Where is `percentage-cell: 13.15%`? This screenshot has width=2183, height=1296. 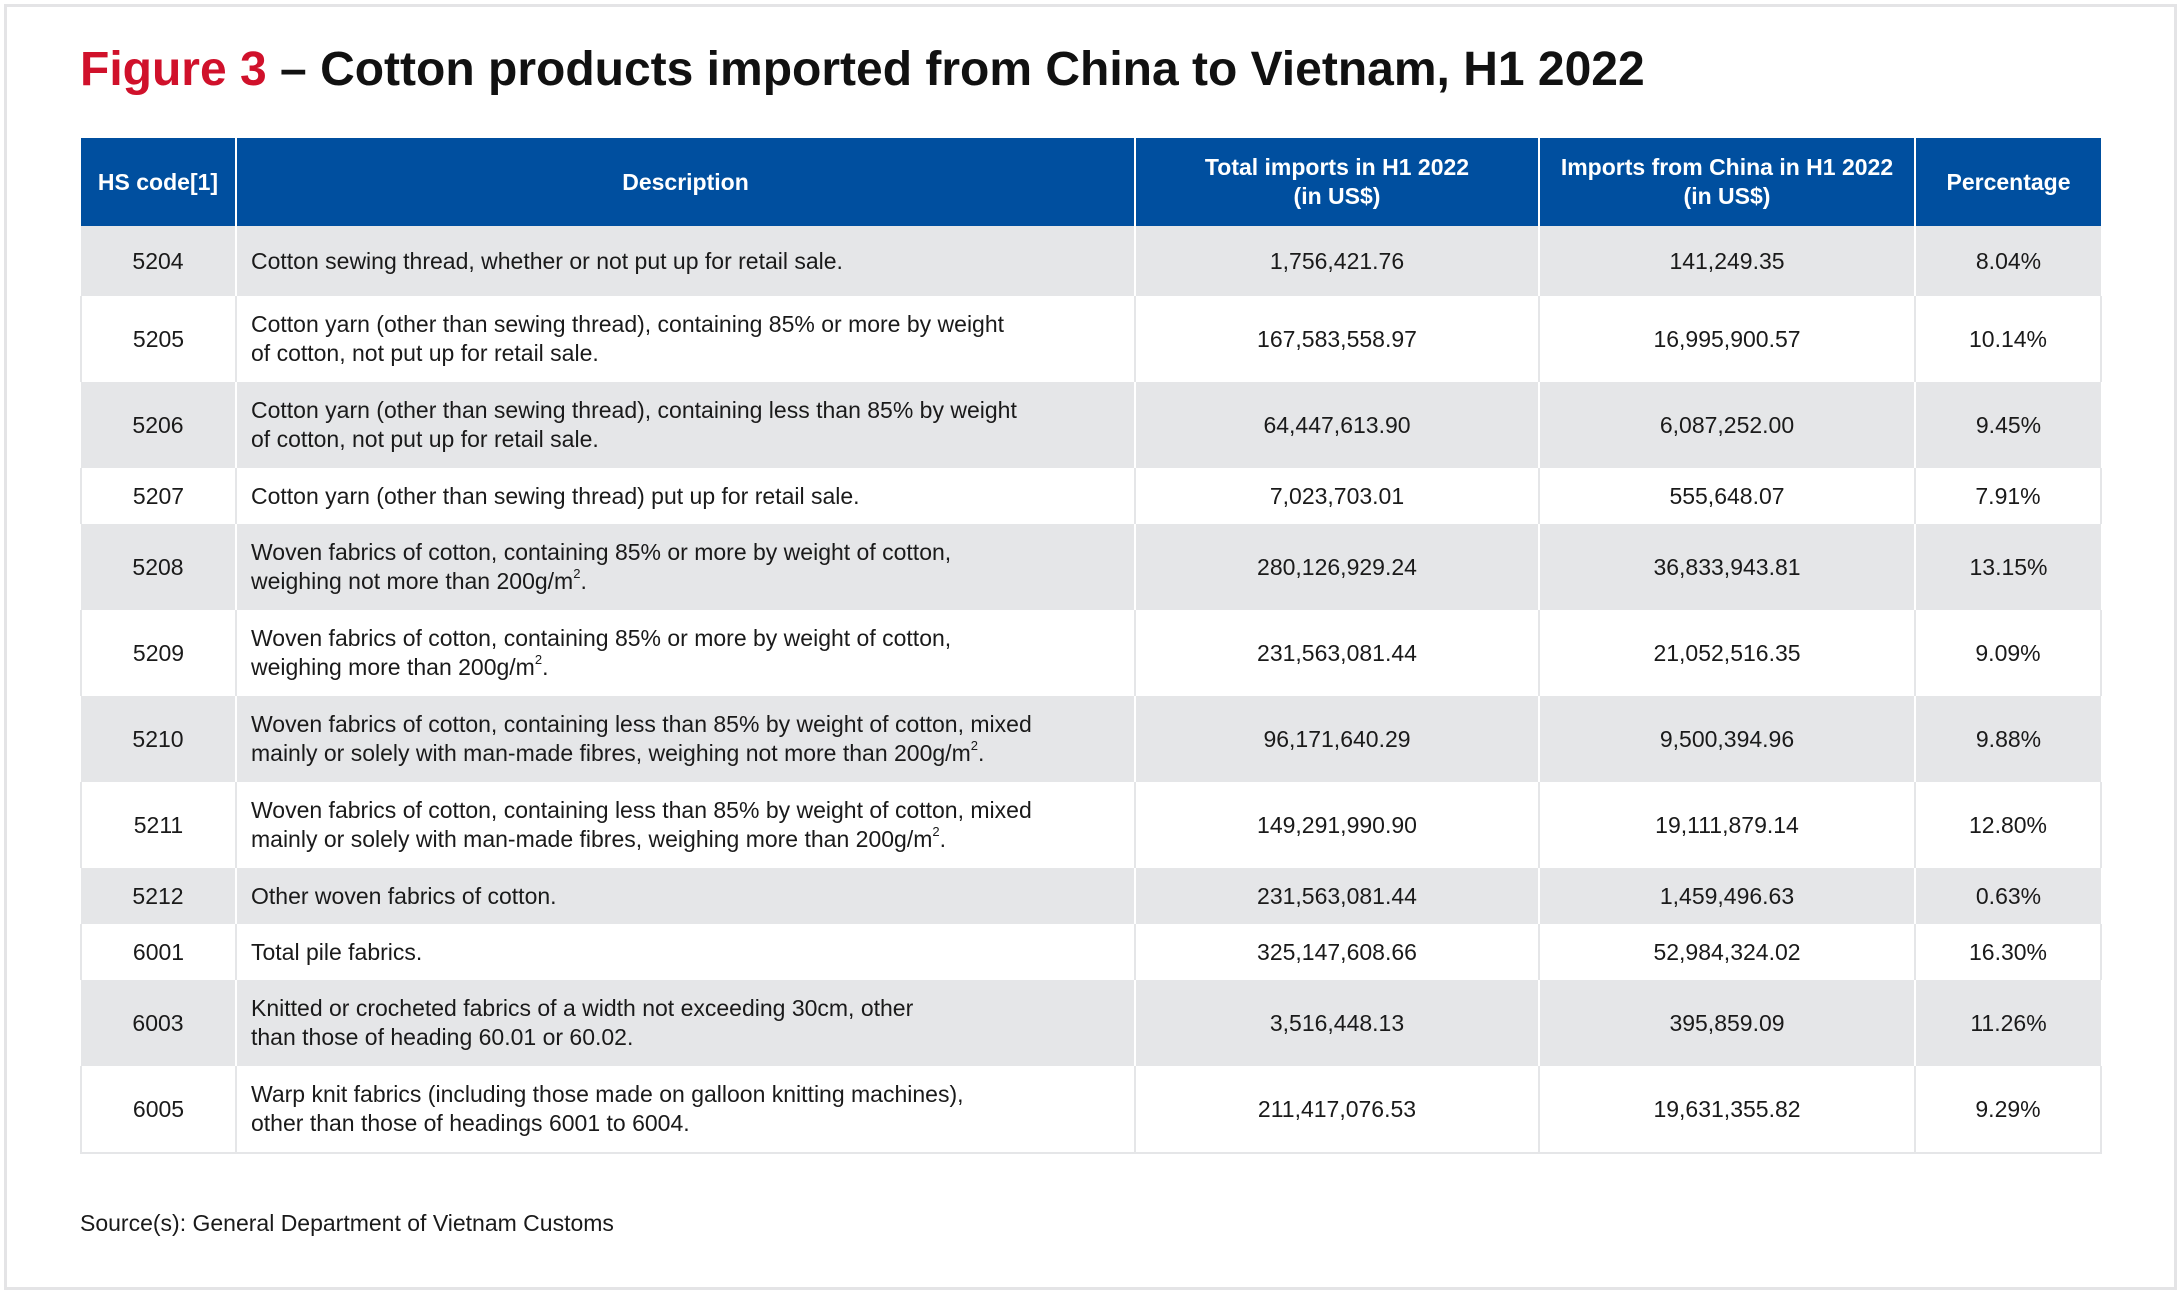 percentage-cell: 13.15% is located at coordinates (2007, 567).